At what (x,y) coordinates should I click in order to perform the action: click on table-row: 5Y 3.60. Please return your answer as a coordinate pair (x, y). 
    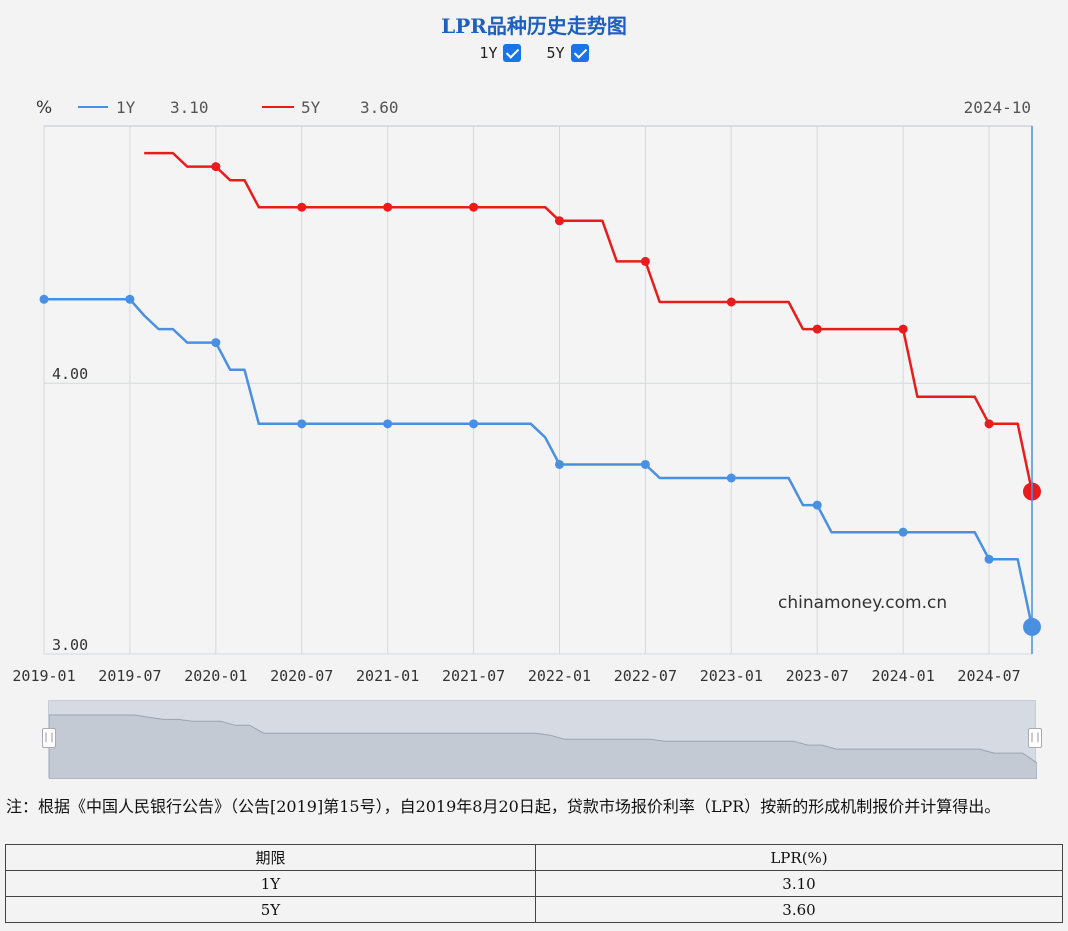
    Looking at the image, I should click on (534, 909).